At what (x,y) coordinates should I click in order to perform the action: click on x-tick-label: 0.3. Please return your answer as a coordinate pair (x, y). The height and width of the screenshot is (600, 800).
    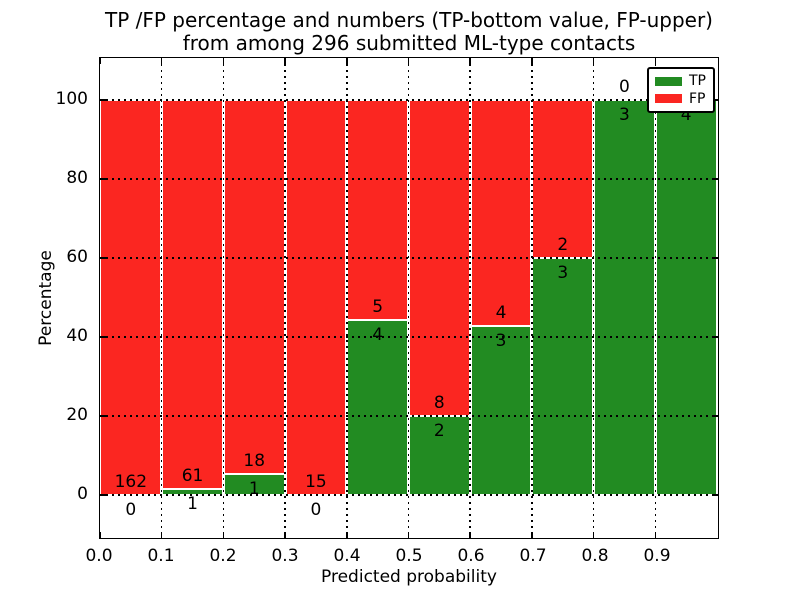
    Looking at the image, I should click on (285, 556).